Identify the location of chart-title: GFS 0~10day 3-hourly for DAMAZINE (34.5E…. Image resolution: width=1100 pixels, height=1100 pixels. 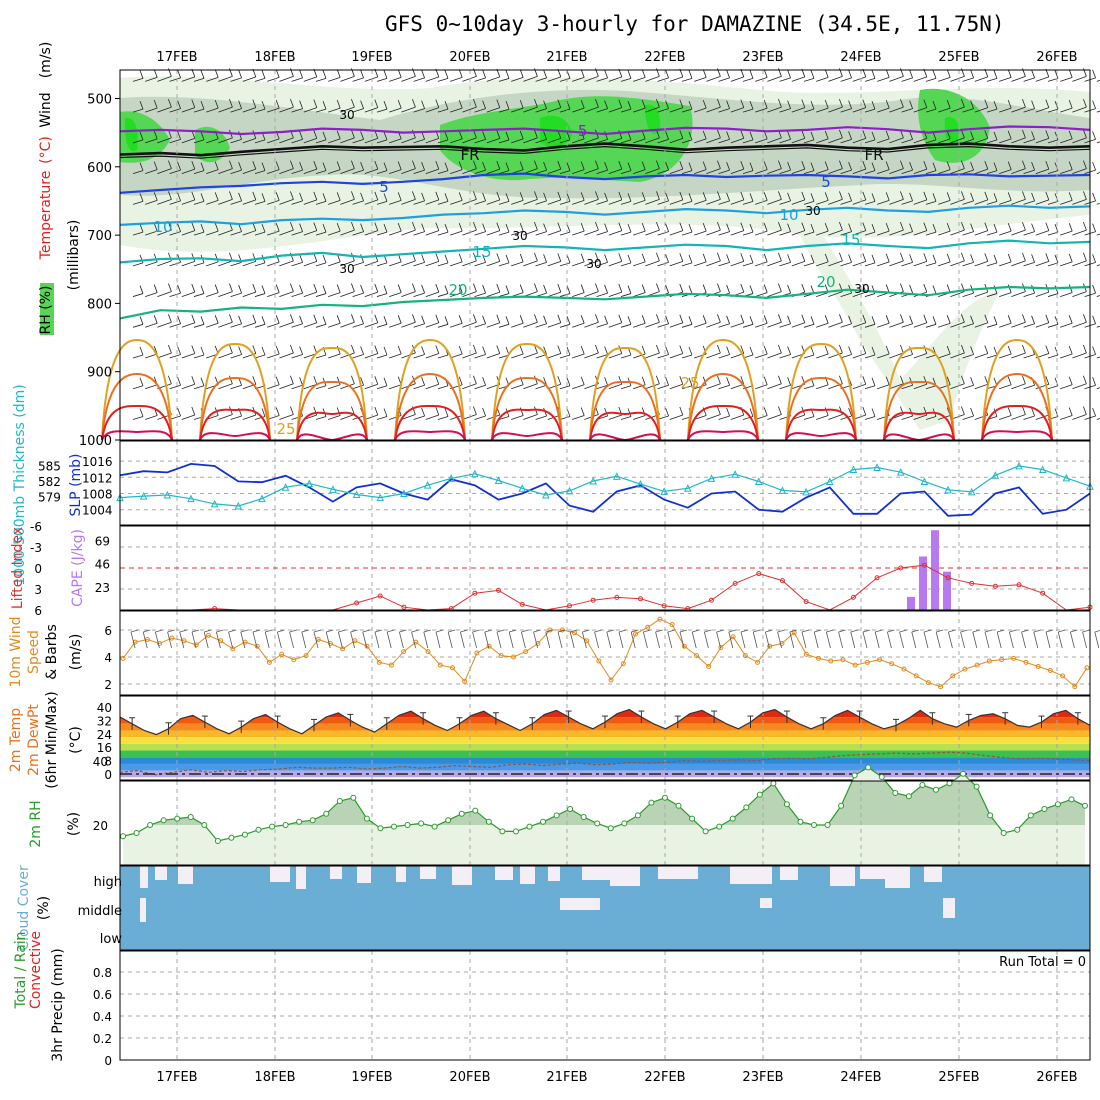
(695, 24).